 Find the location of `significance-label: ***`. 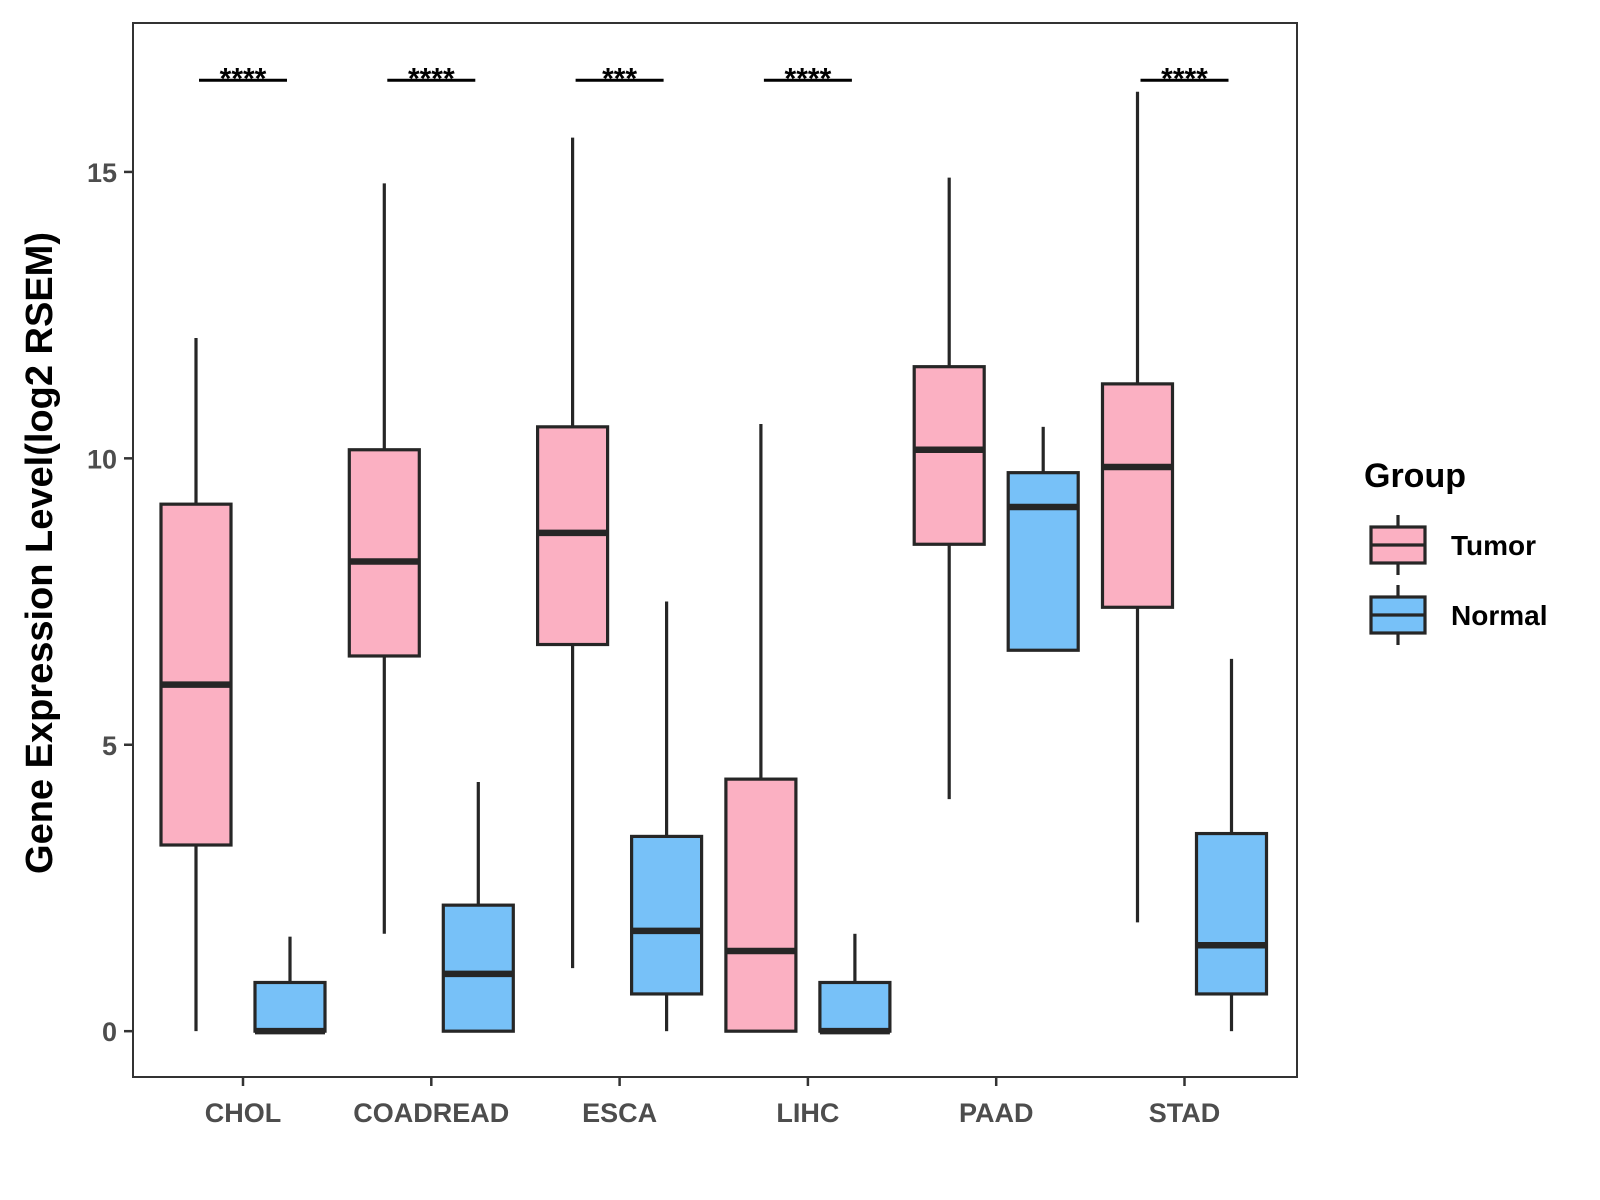

significance-label: *** is located at coordinates (619, 78).